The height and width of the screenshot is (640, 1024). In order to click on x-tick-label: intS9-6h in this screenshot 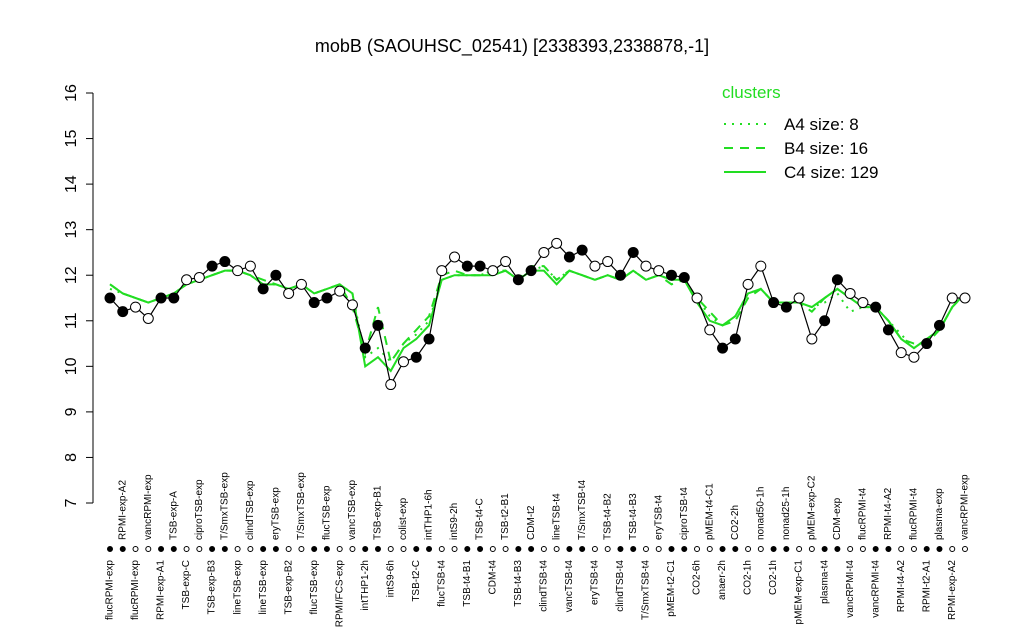, I will do `click(390, 578)`.